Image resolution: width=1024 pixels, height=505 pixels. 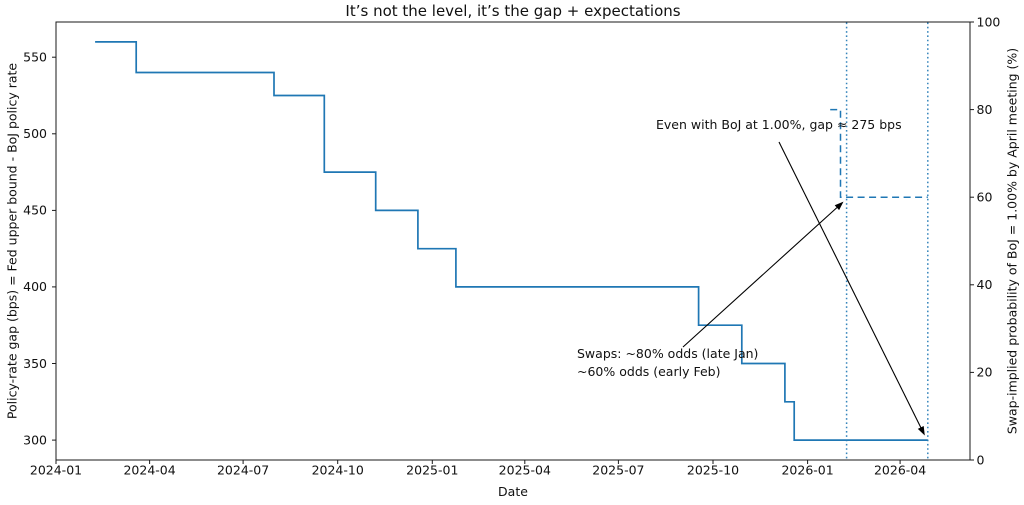 What do you see at coordinates (618, 470) in the screenshot?
I see `x-tick-label: 2025-07` at bounding box center [618, 470].